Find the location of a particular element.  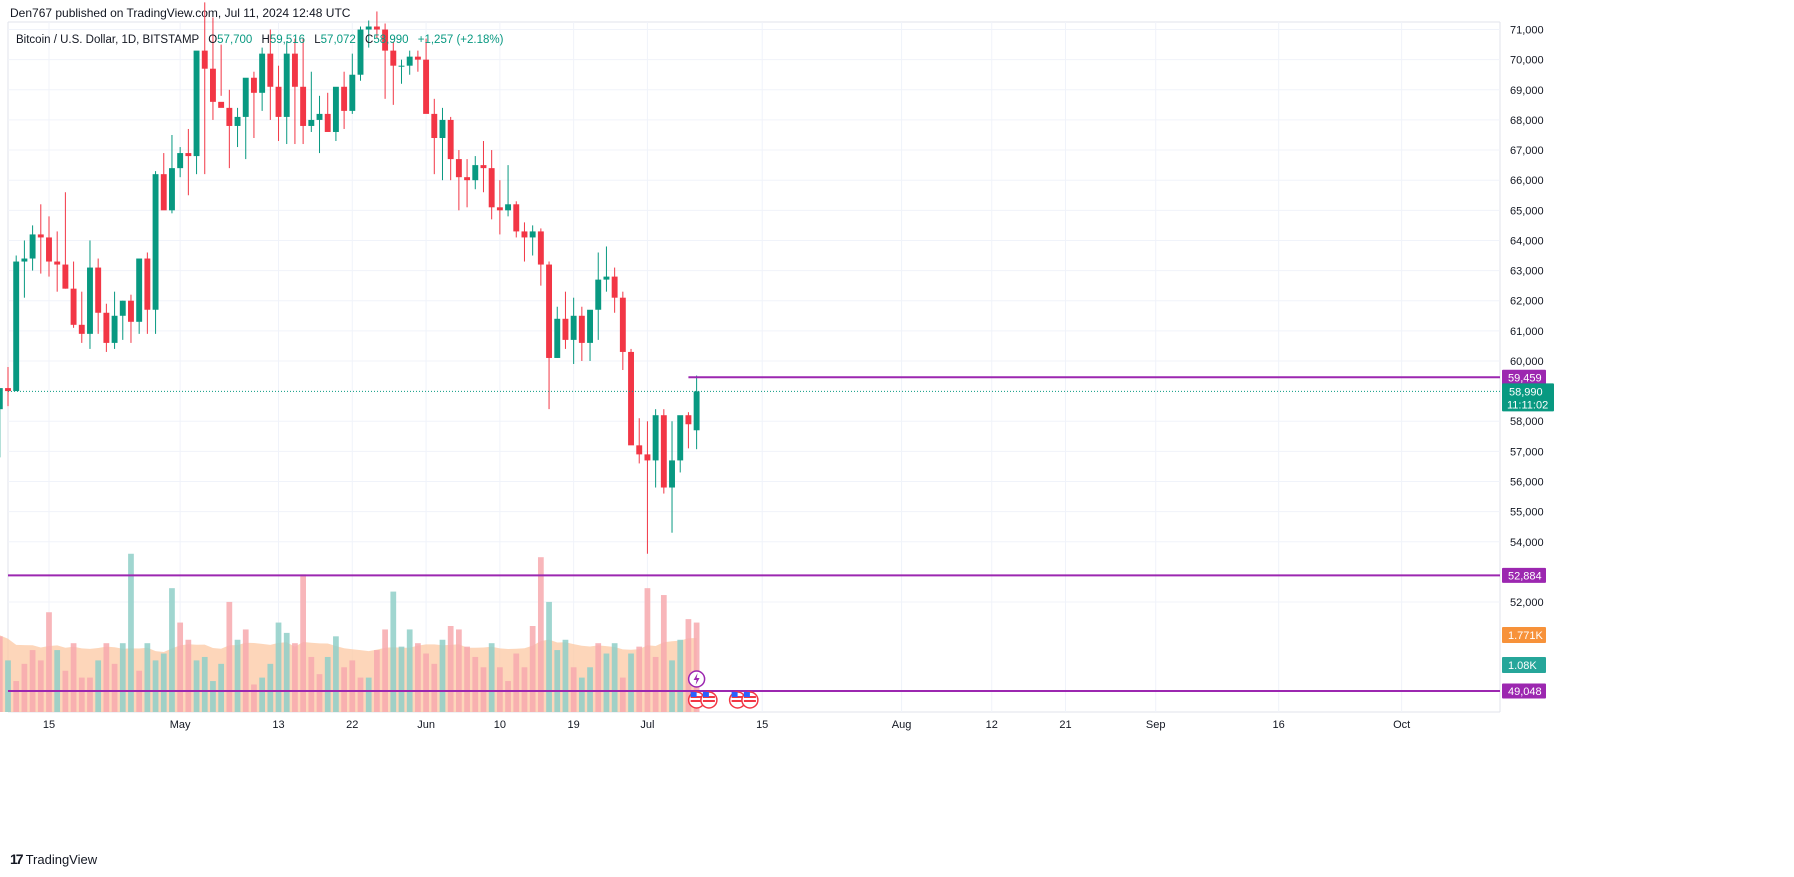

y-tick-label: 56,000 is located at coordinates (1527, 482).